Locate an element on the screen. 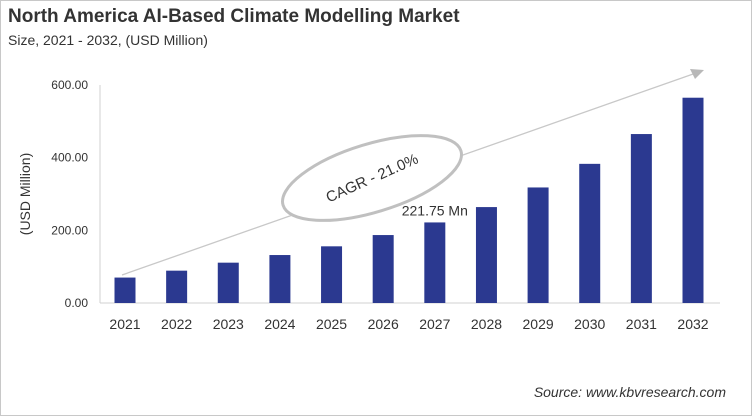 The height and width of the screenshot is (416, 752). x-tick-label: 2029 is located at coordinates (538, 324).